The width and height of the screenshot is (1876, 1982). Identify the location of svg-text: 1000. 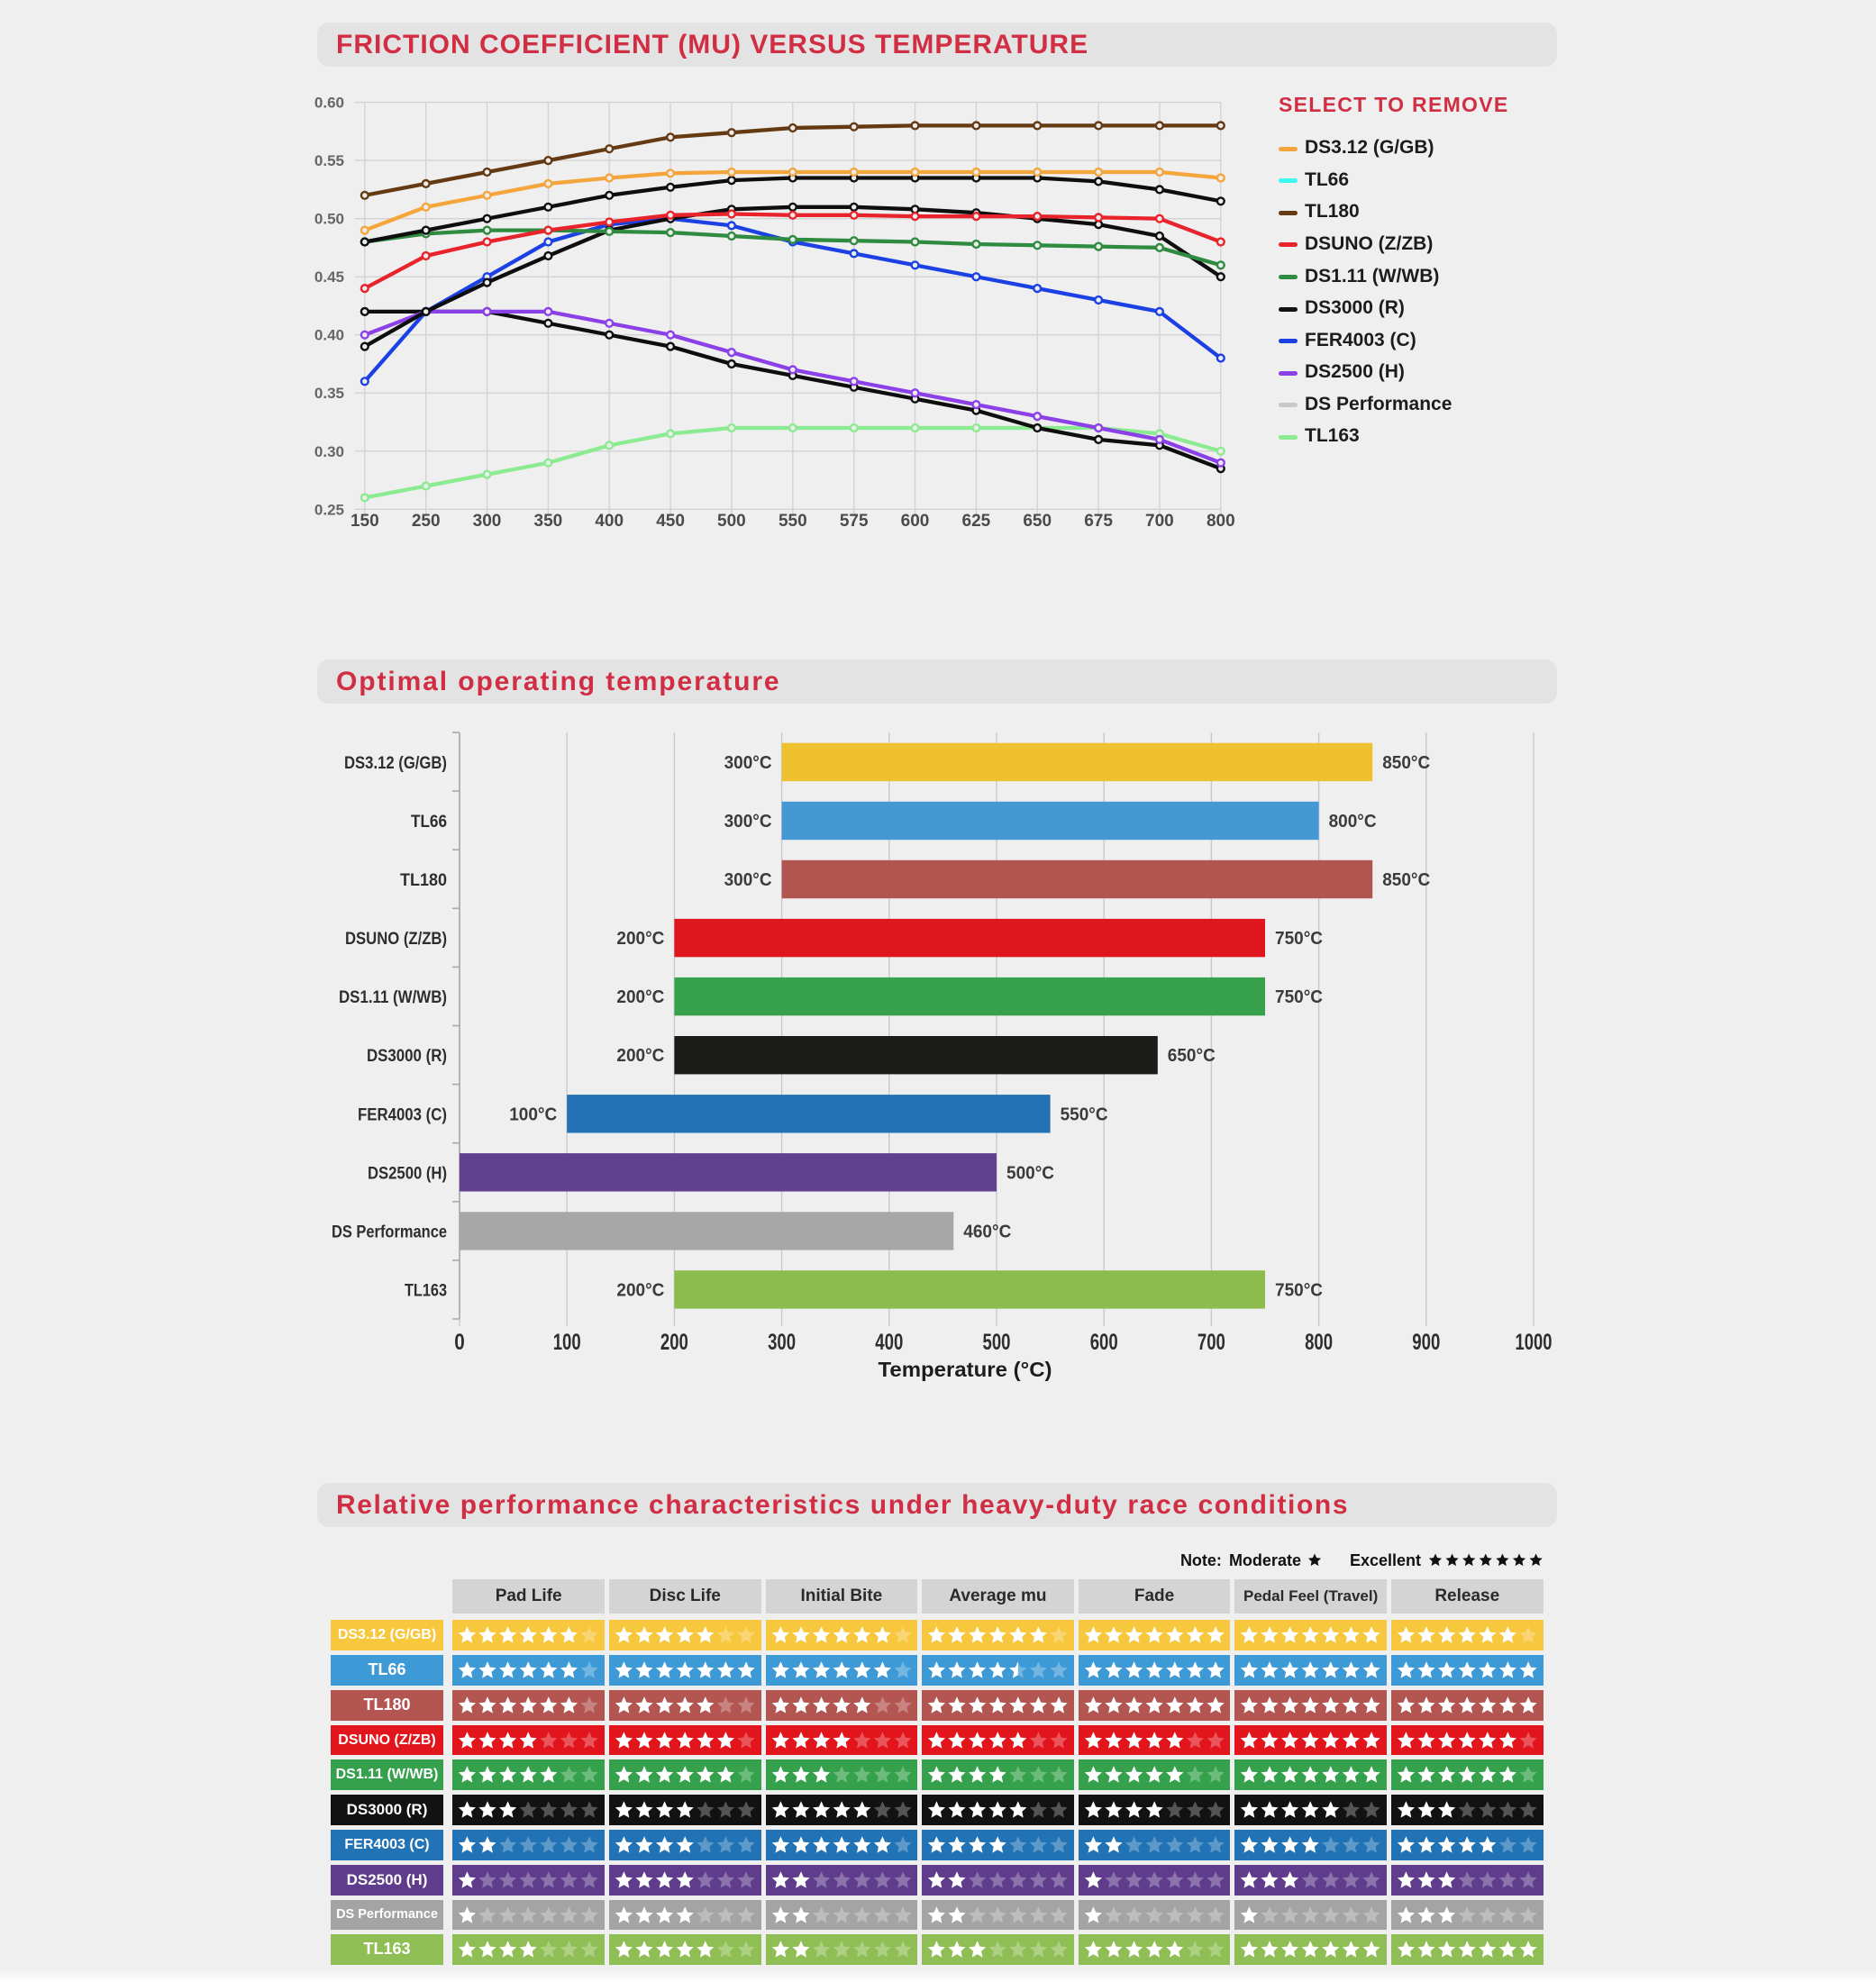
(1534, 1342).